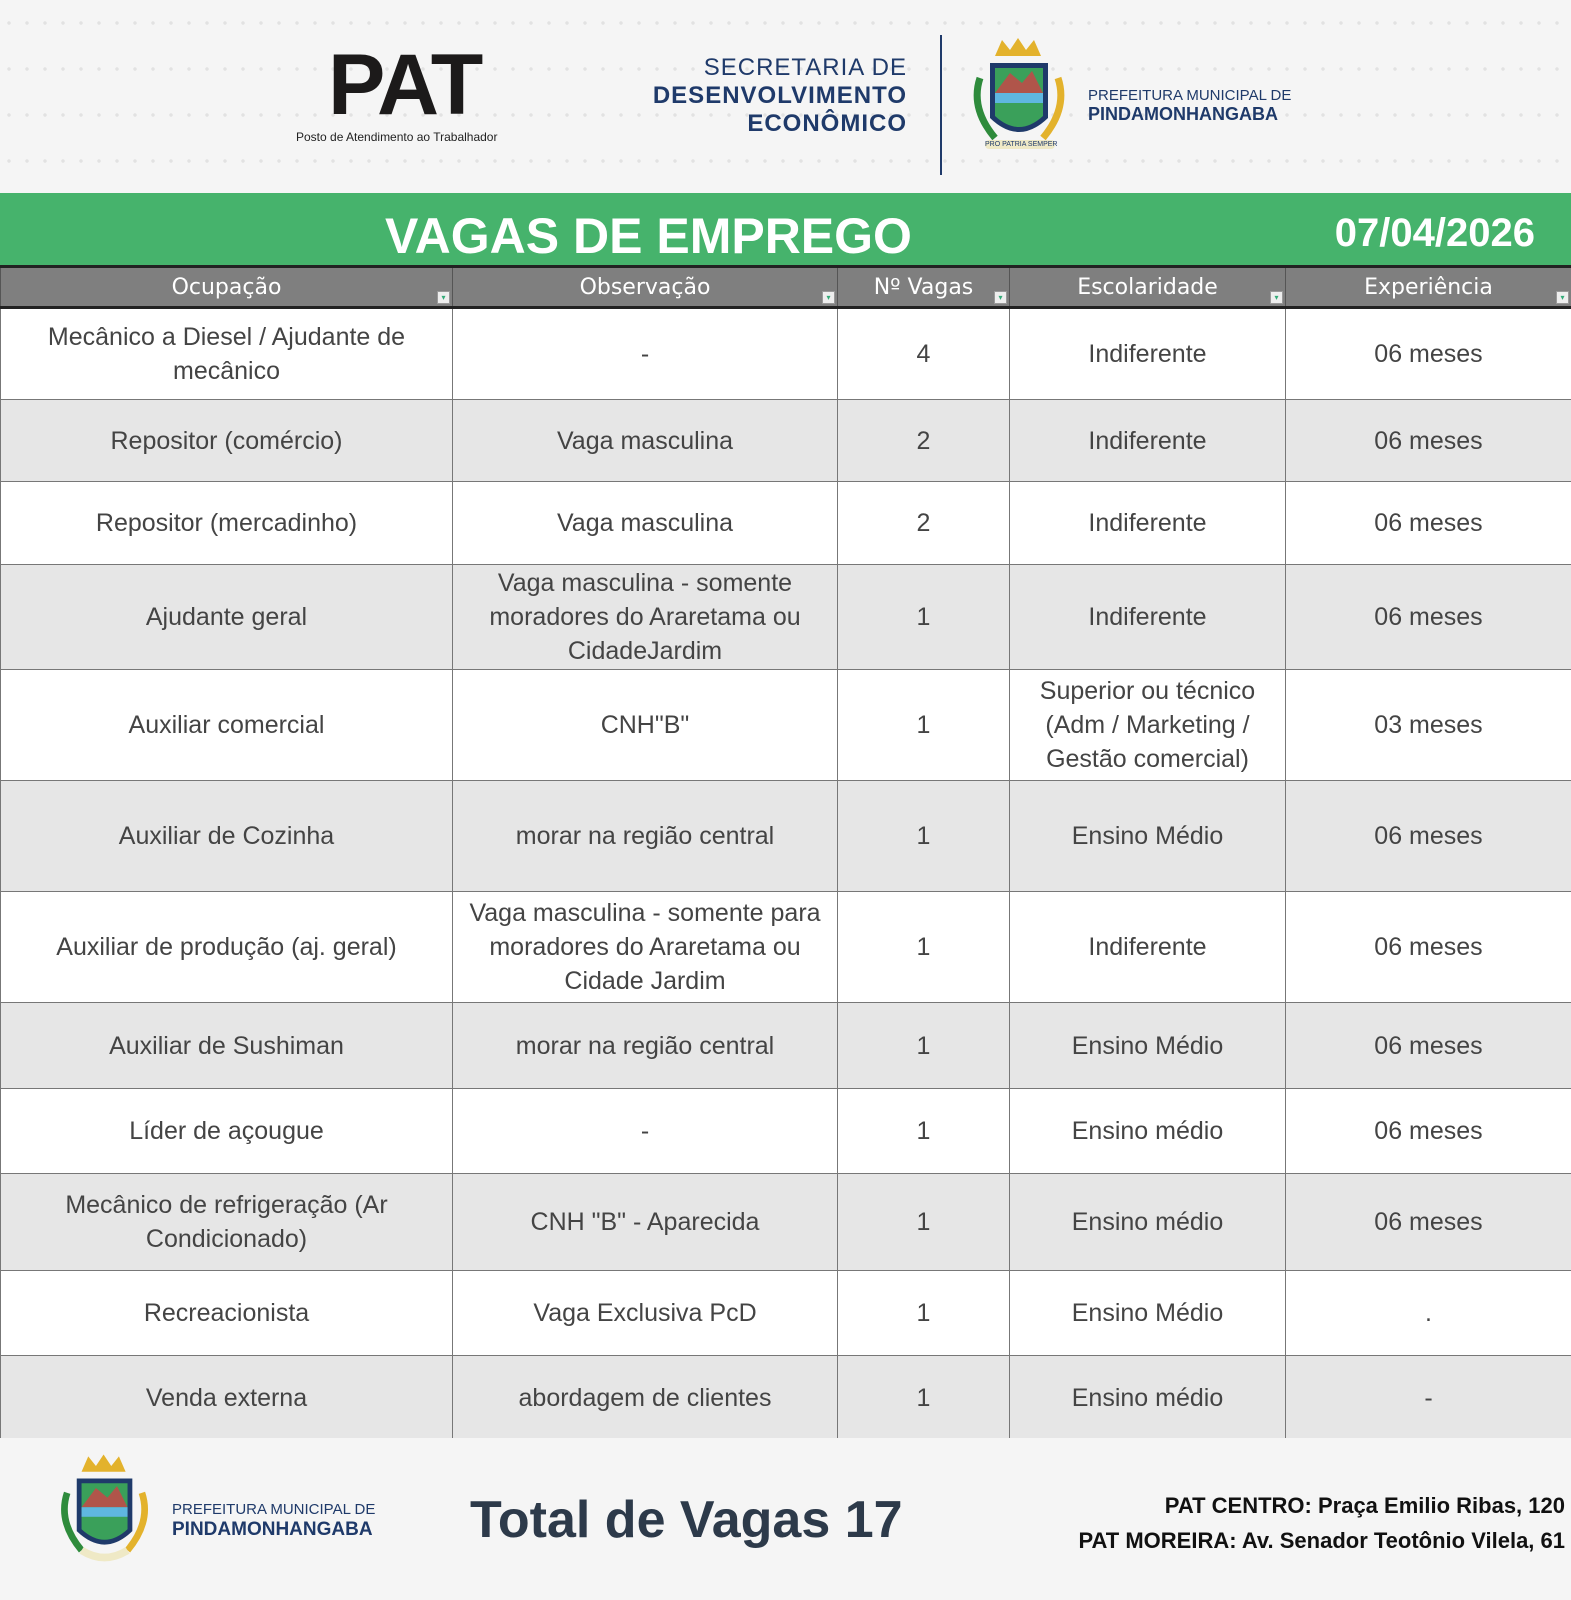  What do you see at coordinates (645, 725) in the screenshot?
I see `table-cell: CNH"B"` at bounding box center [645, 725].